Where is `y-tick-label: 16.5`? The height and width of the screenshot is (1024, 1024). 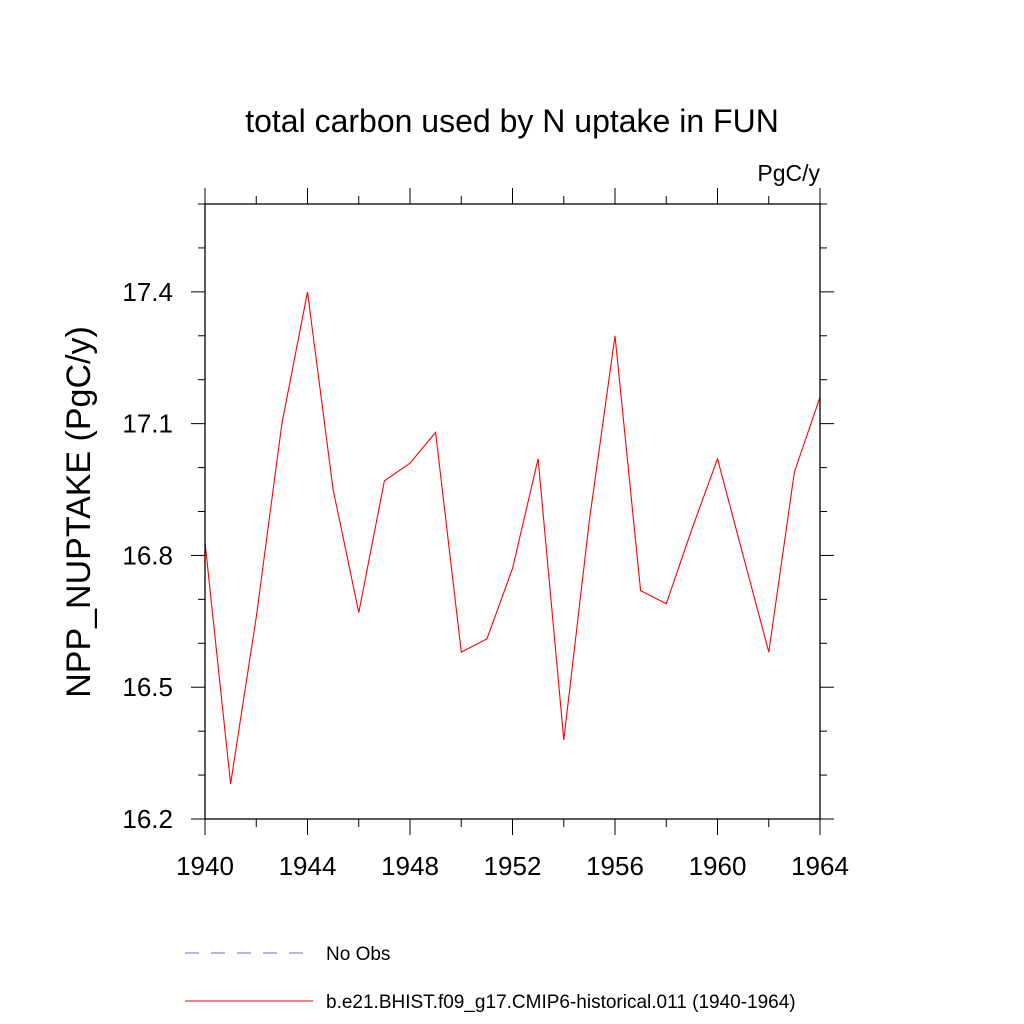
y-tick-label: 16.5 is located at coordinates (147, 687).